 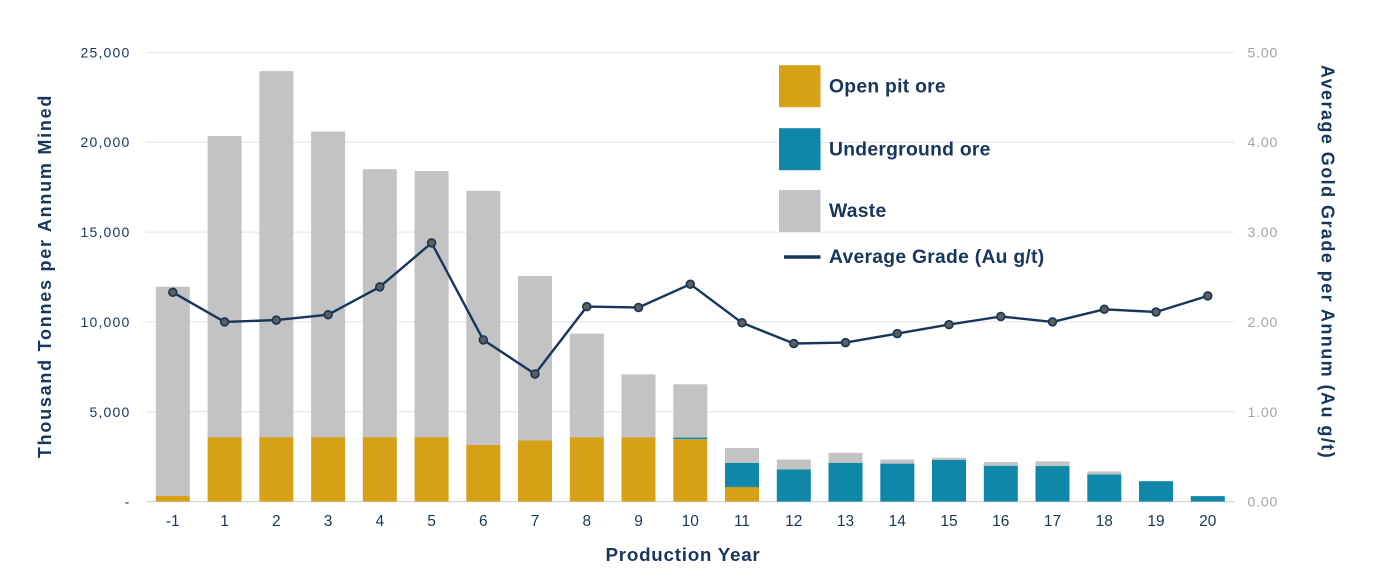 I want to click on svg-text: 16, so click(x=1000, y=521).